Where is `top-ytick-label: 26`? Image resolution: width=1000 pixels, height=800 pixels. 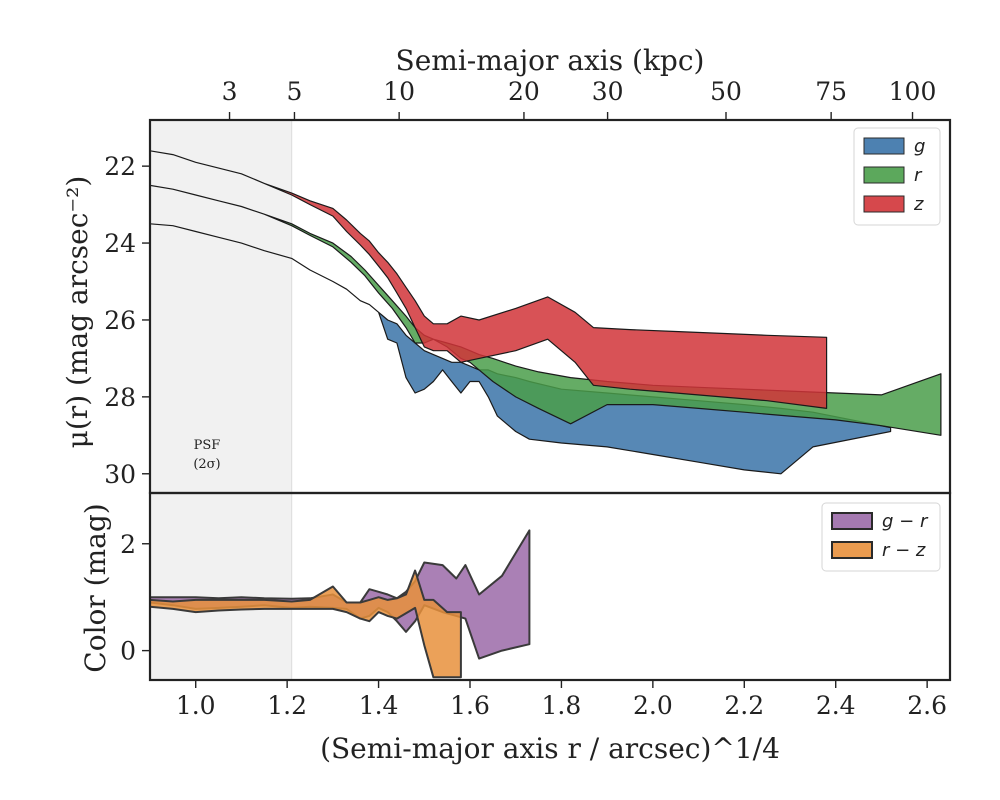
top-ytick-label: 26 is located at coordinates (120, 320).